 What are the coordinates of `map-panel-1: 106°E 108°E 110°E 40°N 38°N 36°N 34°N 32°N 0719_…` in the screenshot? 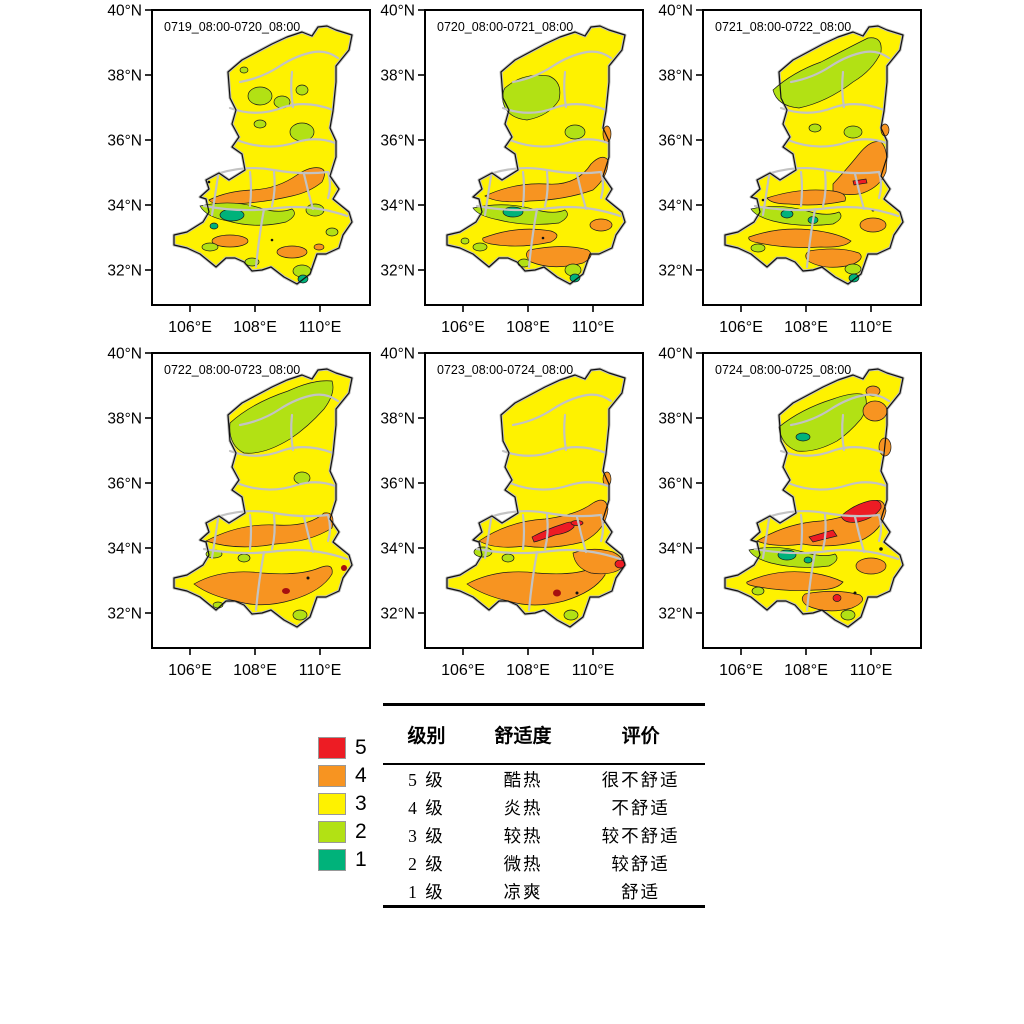 It's located at (236, 172).